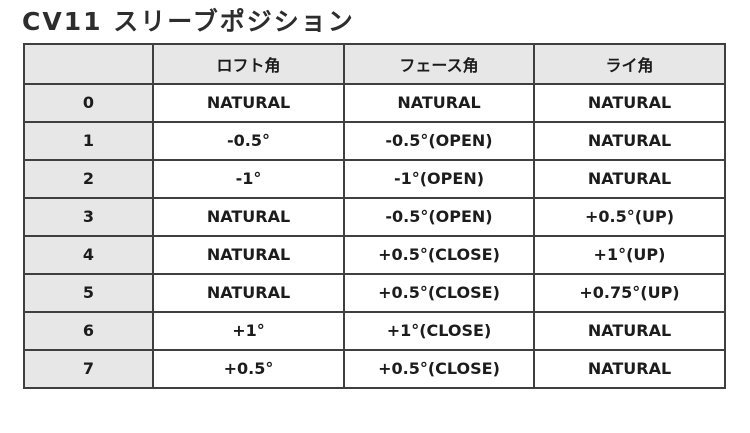  What do you see at coordinates (629, 63) in the screenshot?
I see `column-header-lie: ライ角` at bounding box center [629, 63].